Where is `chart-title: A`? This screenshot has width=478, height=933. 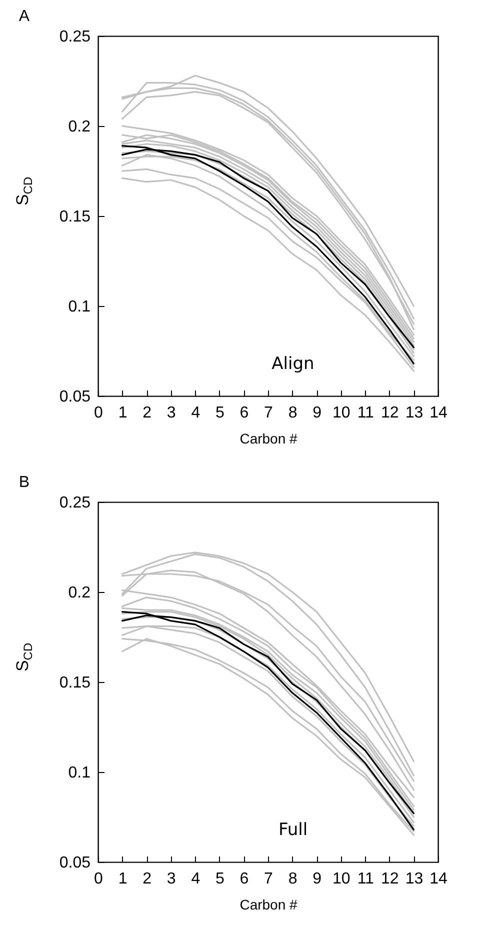 chart-title: A is located at coordinates (24, 16).